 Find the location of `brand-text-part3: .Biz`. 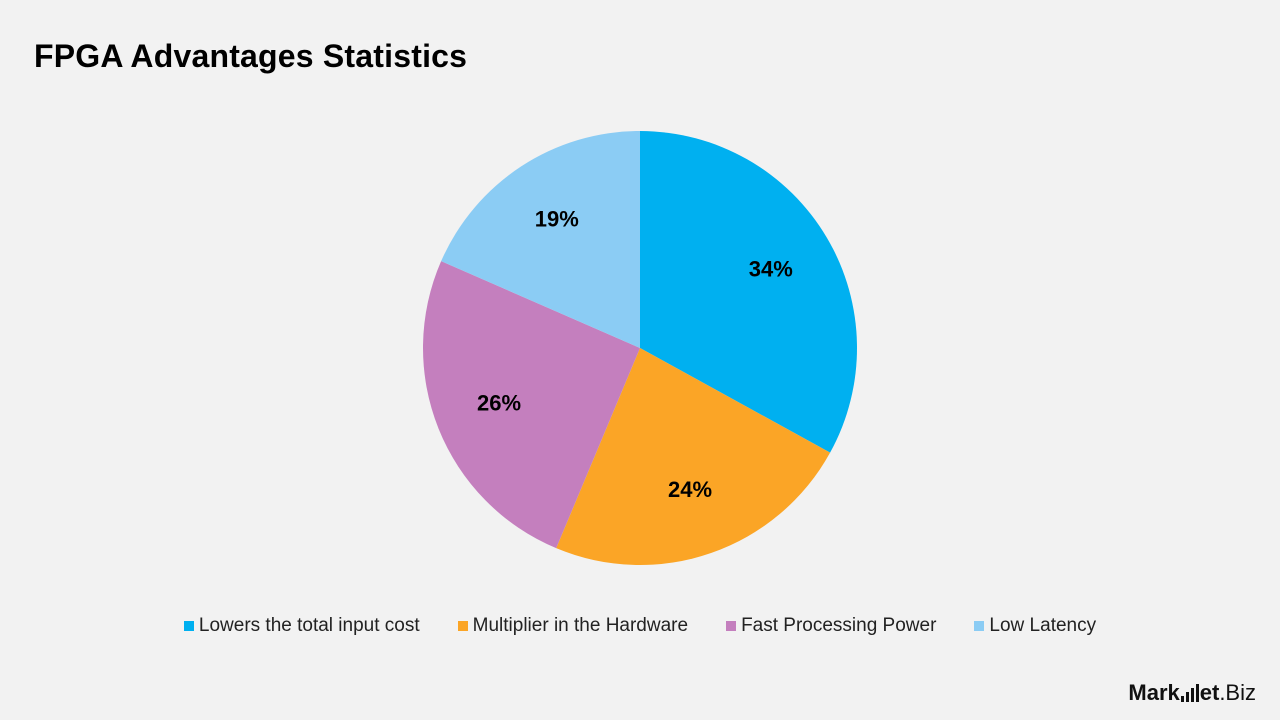

brand-text-part3: .Biz is located at coordinates (1237, 692).